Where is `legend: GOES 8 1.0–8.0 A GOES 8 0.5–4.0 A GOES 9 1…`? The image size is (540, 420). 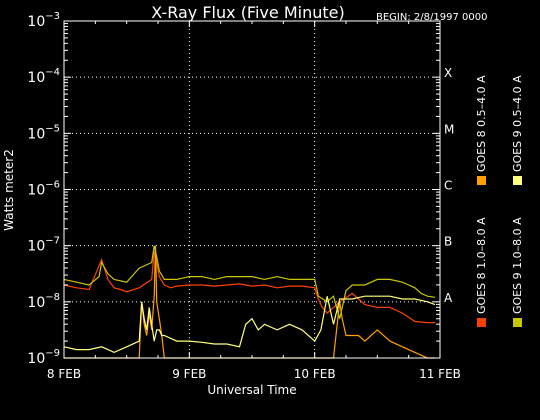 legend: GOES 8 1.0–8.0 A GOES 8 0.5–4.0 A GOES 9 1… is located at coordinates (499, 201).